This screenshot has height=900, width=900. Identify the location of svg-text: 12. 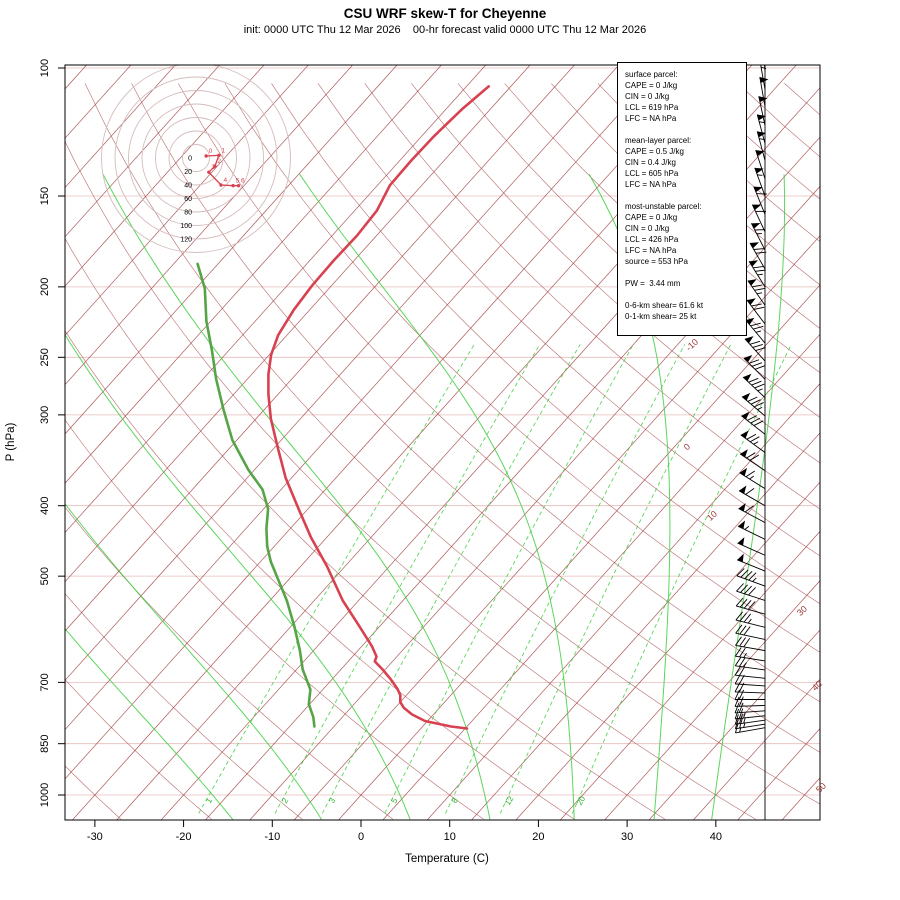
(509, 800).